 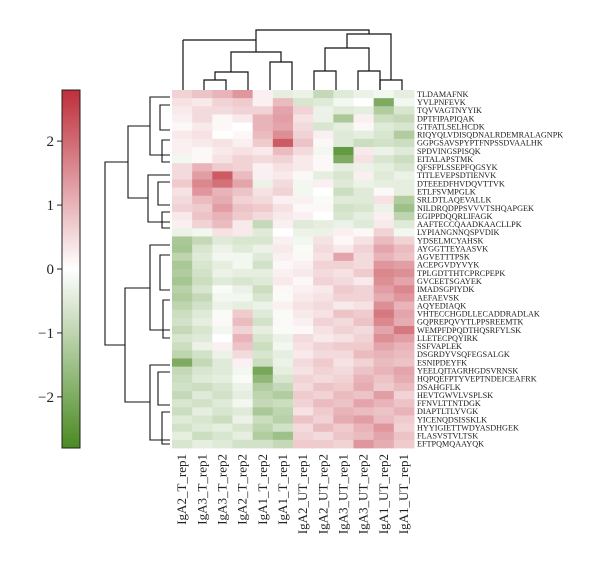 What do you see at coordinates (449, 281) in the screenshot?
I see `row-label: GVCEETSGAYEK` at bounding box center [449, 281].